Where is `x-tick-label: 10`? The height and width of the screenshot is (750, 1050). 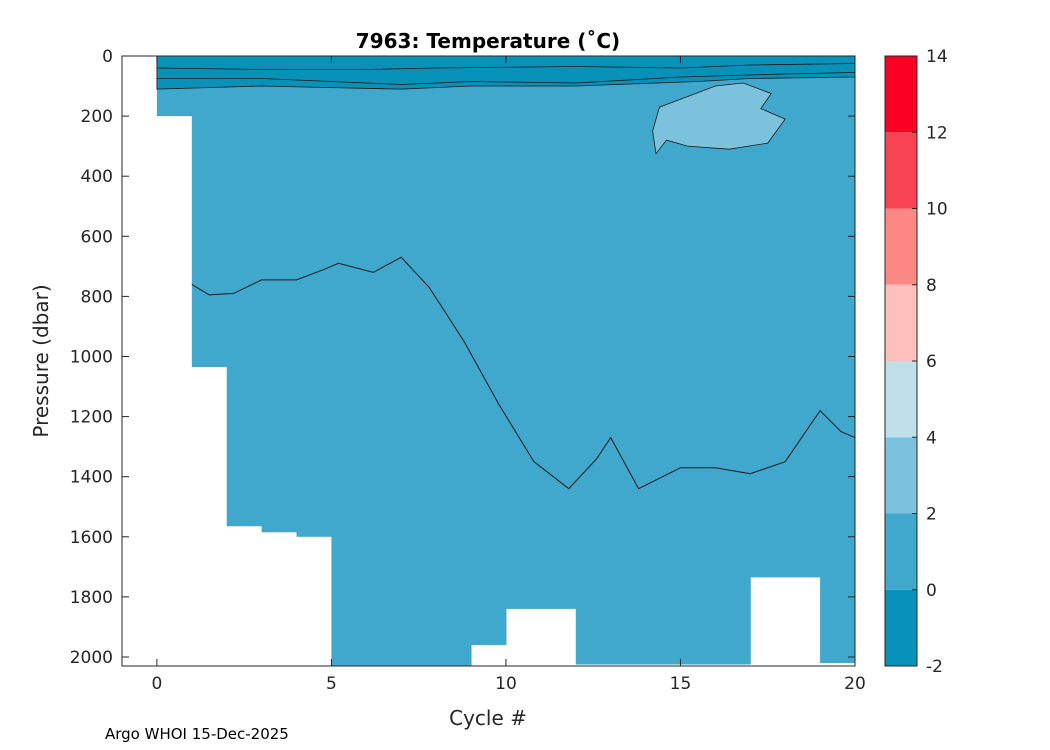 x-tick-label: 10 is located at coordinates (506, 684).